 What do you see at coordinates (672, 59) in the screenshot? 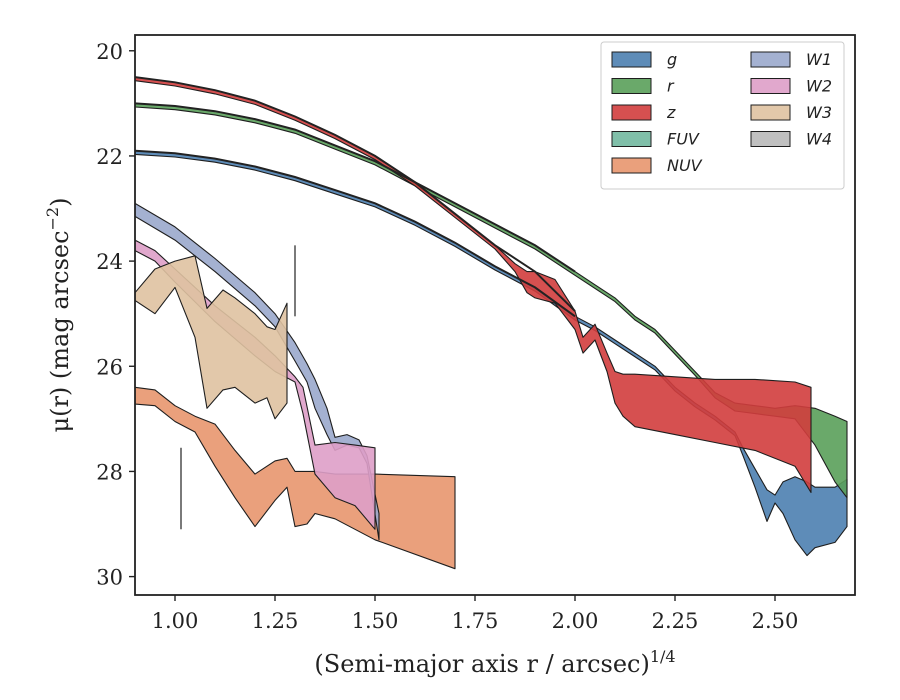
I see `legend-label-g: g` at bounding box center [672, 59].